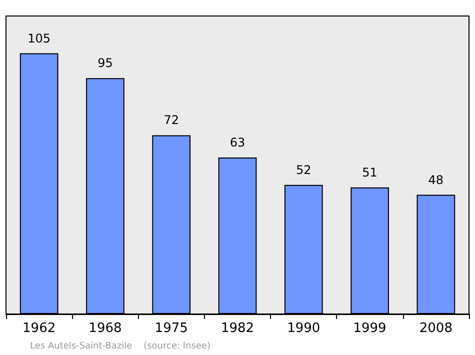  I want to click on data-label: 105, so click(39, 38).